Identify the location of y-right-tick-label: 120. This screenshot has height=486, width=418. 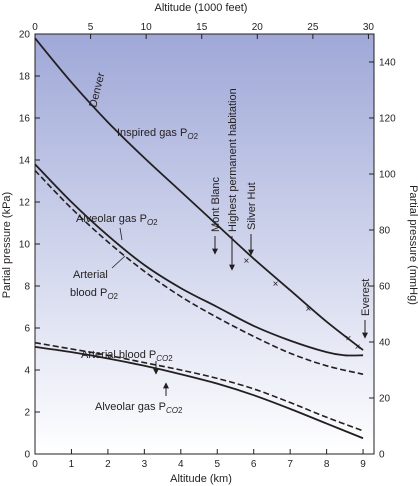
(387, 119).